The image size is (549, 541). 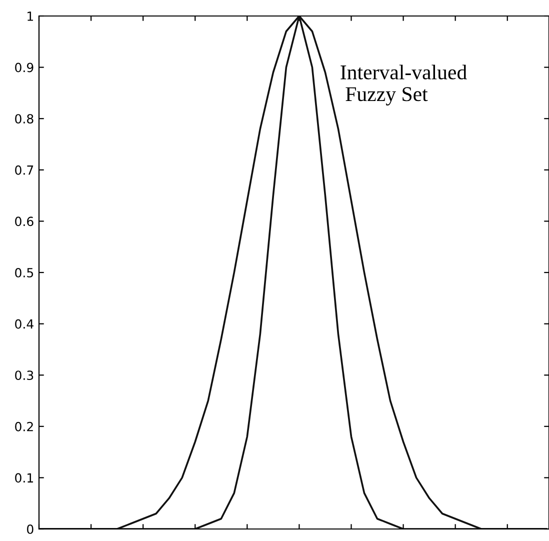 I want to click on y-tick-label: 0.6, so click(x=24, y=221).